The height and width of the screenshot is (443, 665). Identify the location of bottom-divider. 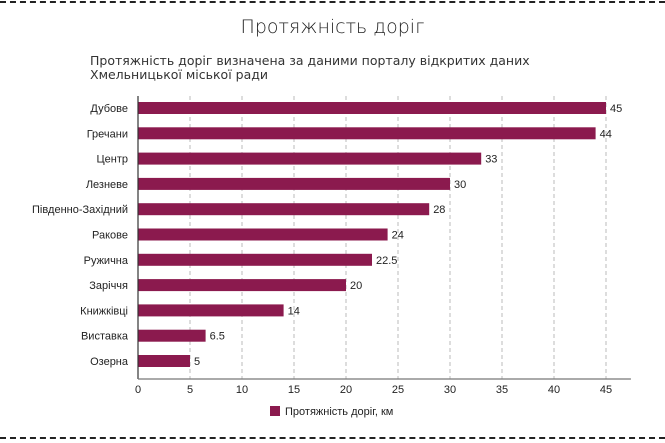
(332, 438).